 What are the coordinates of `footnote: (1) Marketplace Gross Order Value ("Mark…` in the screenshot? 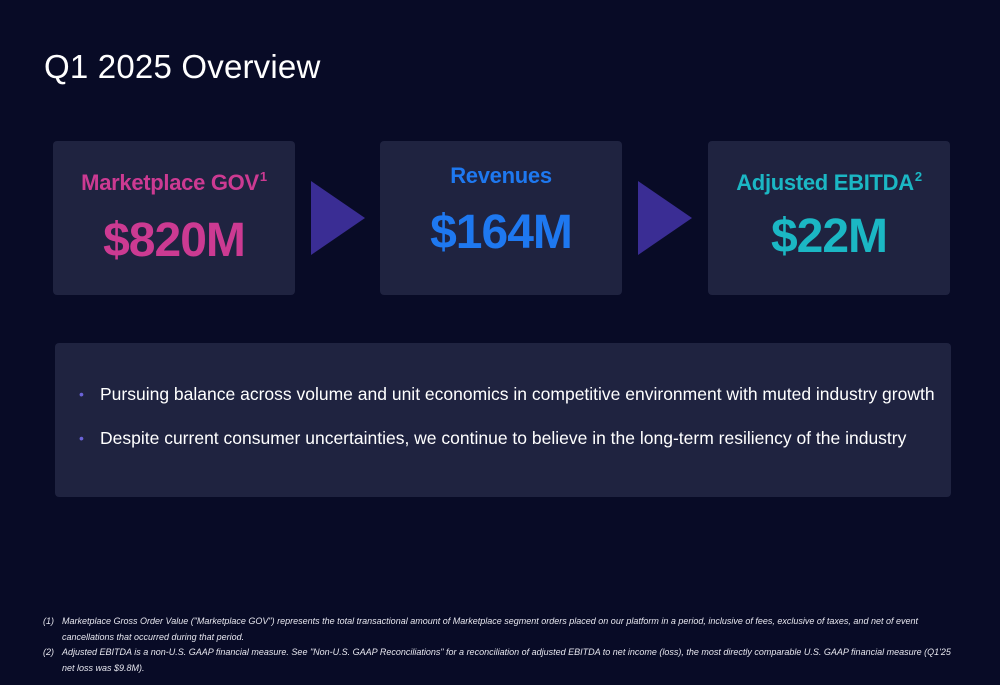 It's located at (498, 629).